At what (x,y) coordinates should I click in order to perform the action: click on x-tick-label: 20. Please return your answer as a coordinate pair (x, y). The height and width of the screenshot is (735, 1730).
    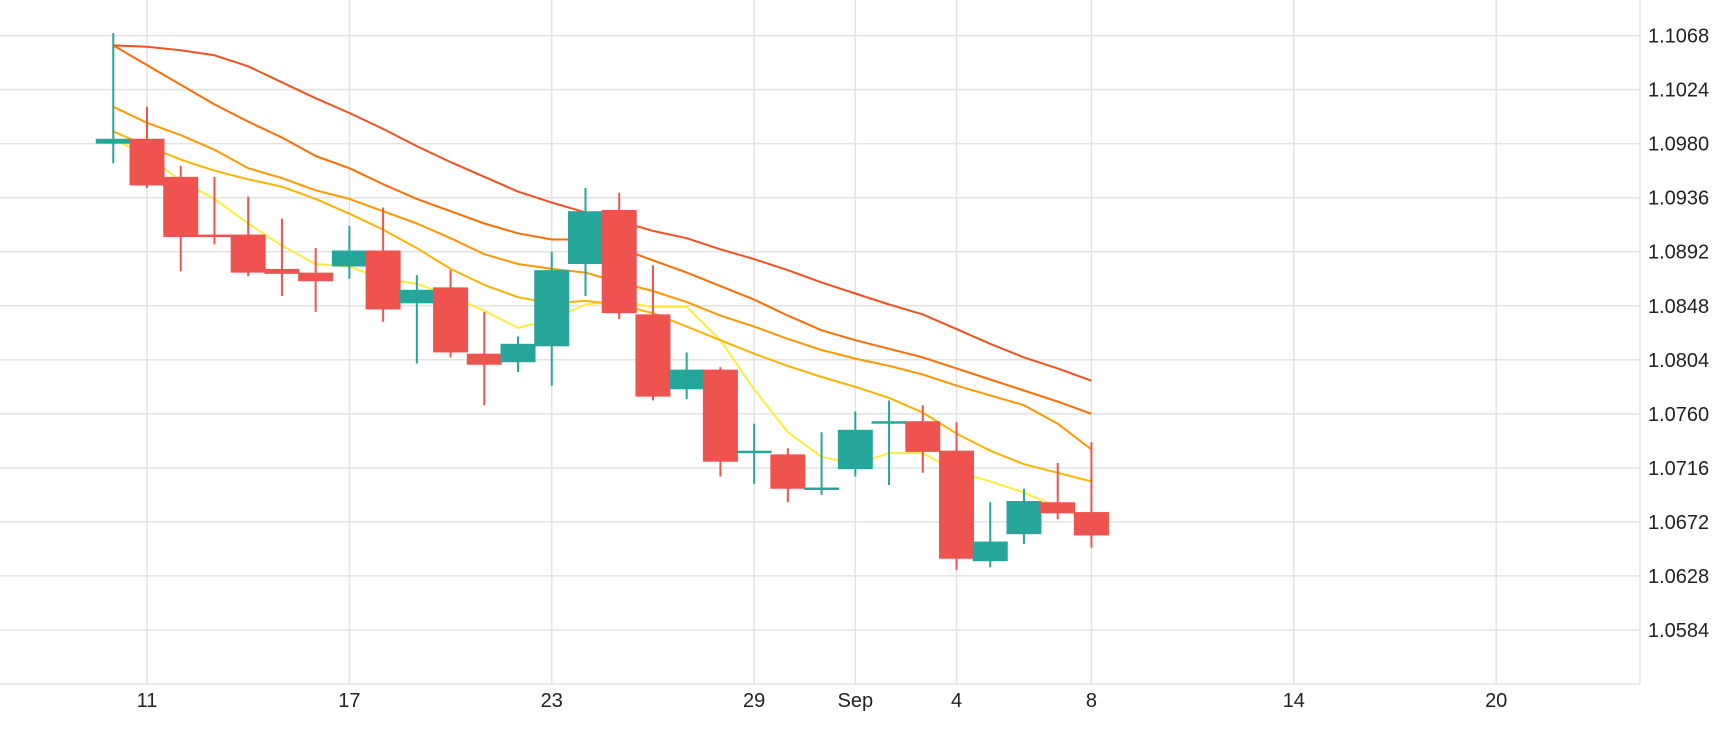
    Looking at the image, I should click on (1496, 701).